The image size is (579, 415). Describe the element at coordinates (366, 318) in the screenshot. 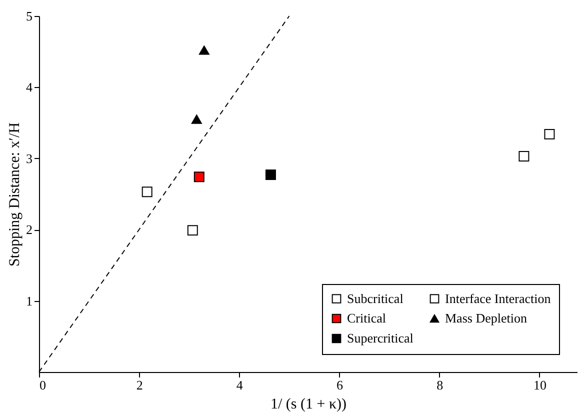

I see `legend-label: Critical` at that location.